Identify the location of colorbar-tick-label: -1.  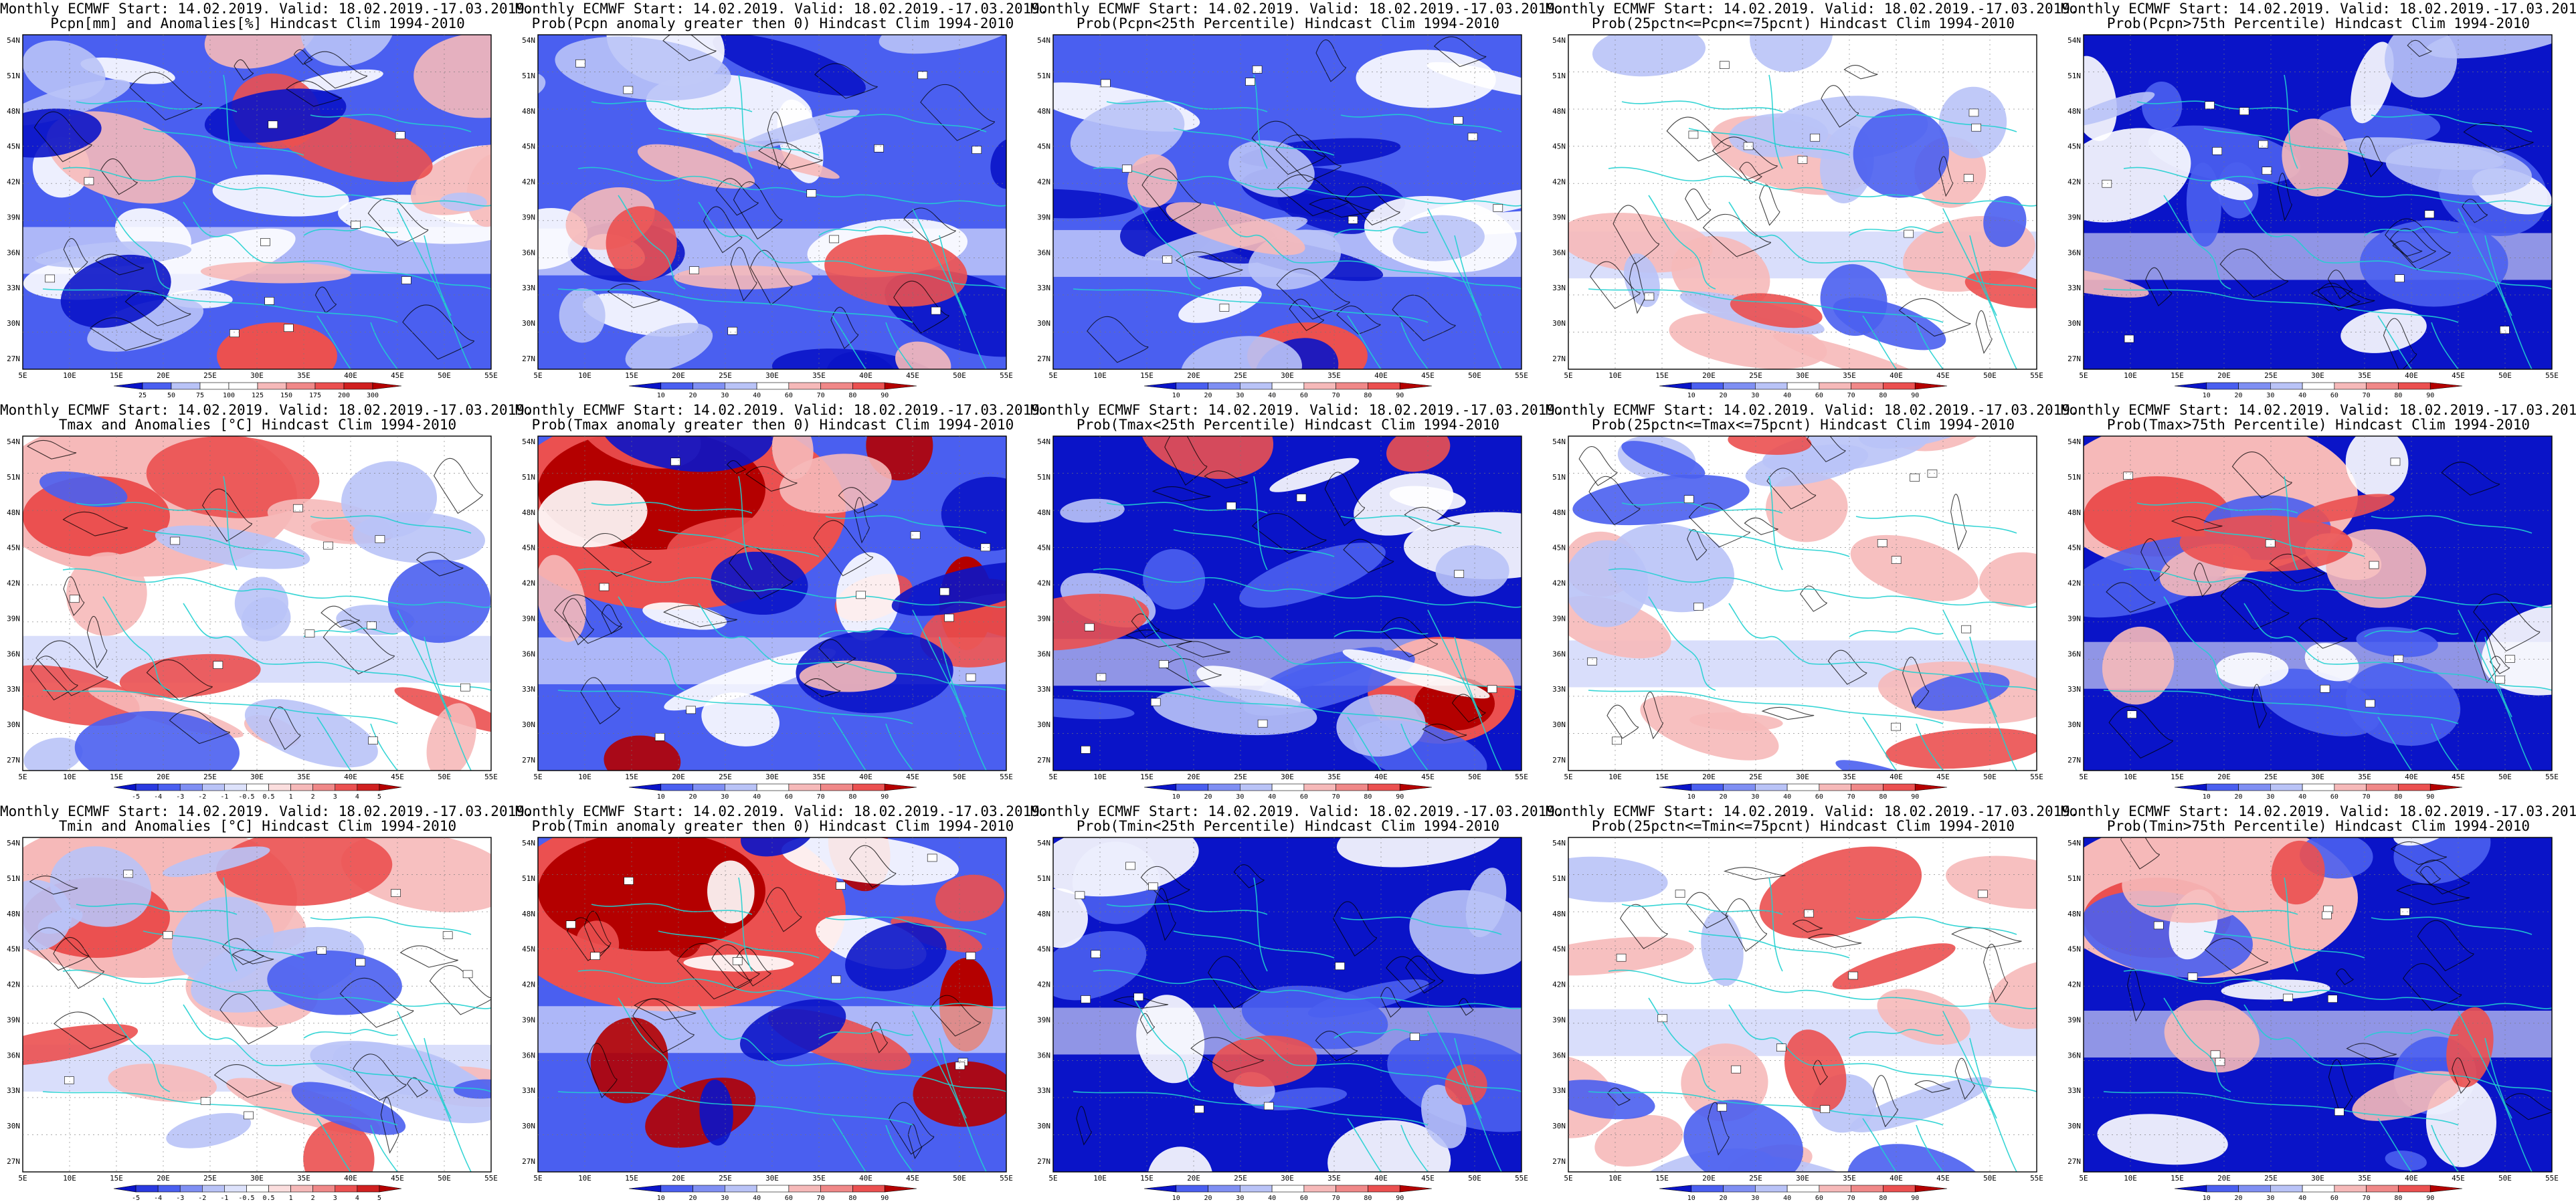
(224, 1198).